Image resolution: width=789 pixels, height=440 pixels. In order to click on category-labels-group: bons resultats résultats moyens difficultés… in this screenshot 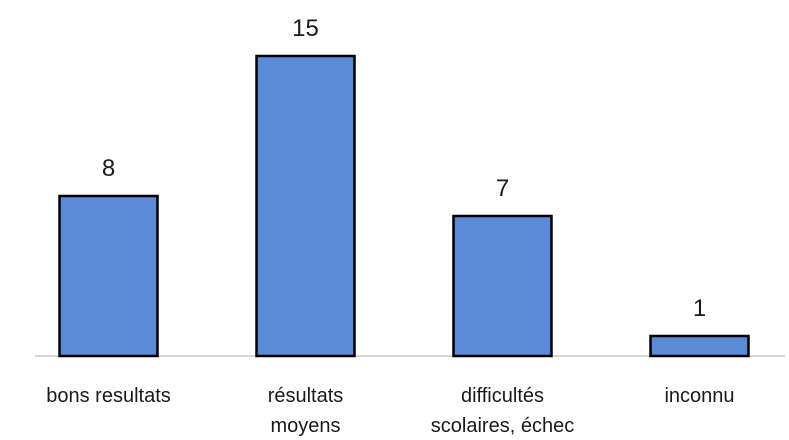, I will do `click(390, 411)`.